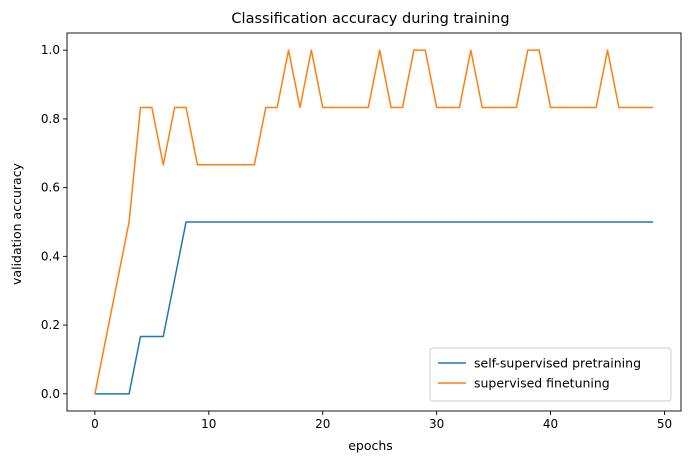  Describe the element at coordinates (95, 424) in the screenshot. I see `x-tick-label: 0` at that location.